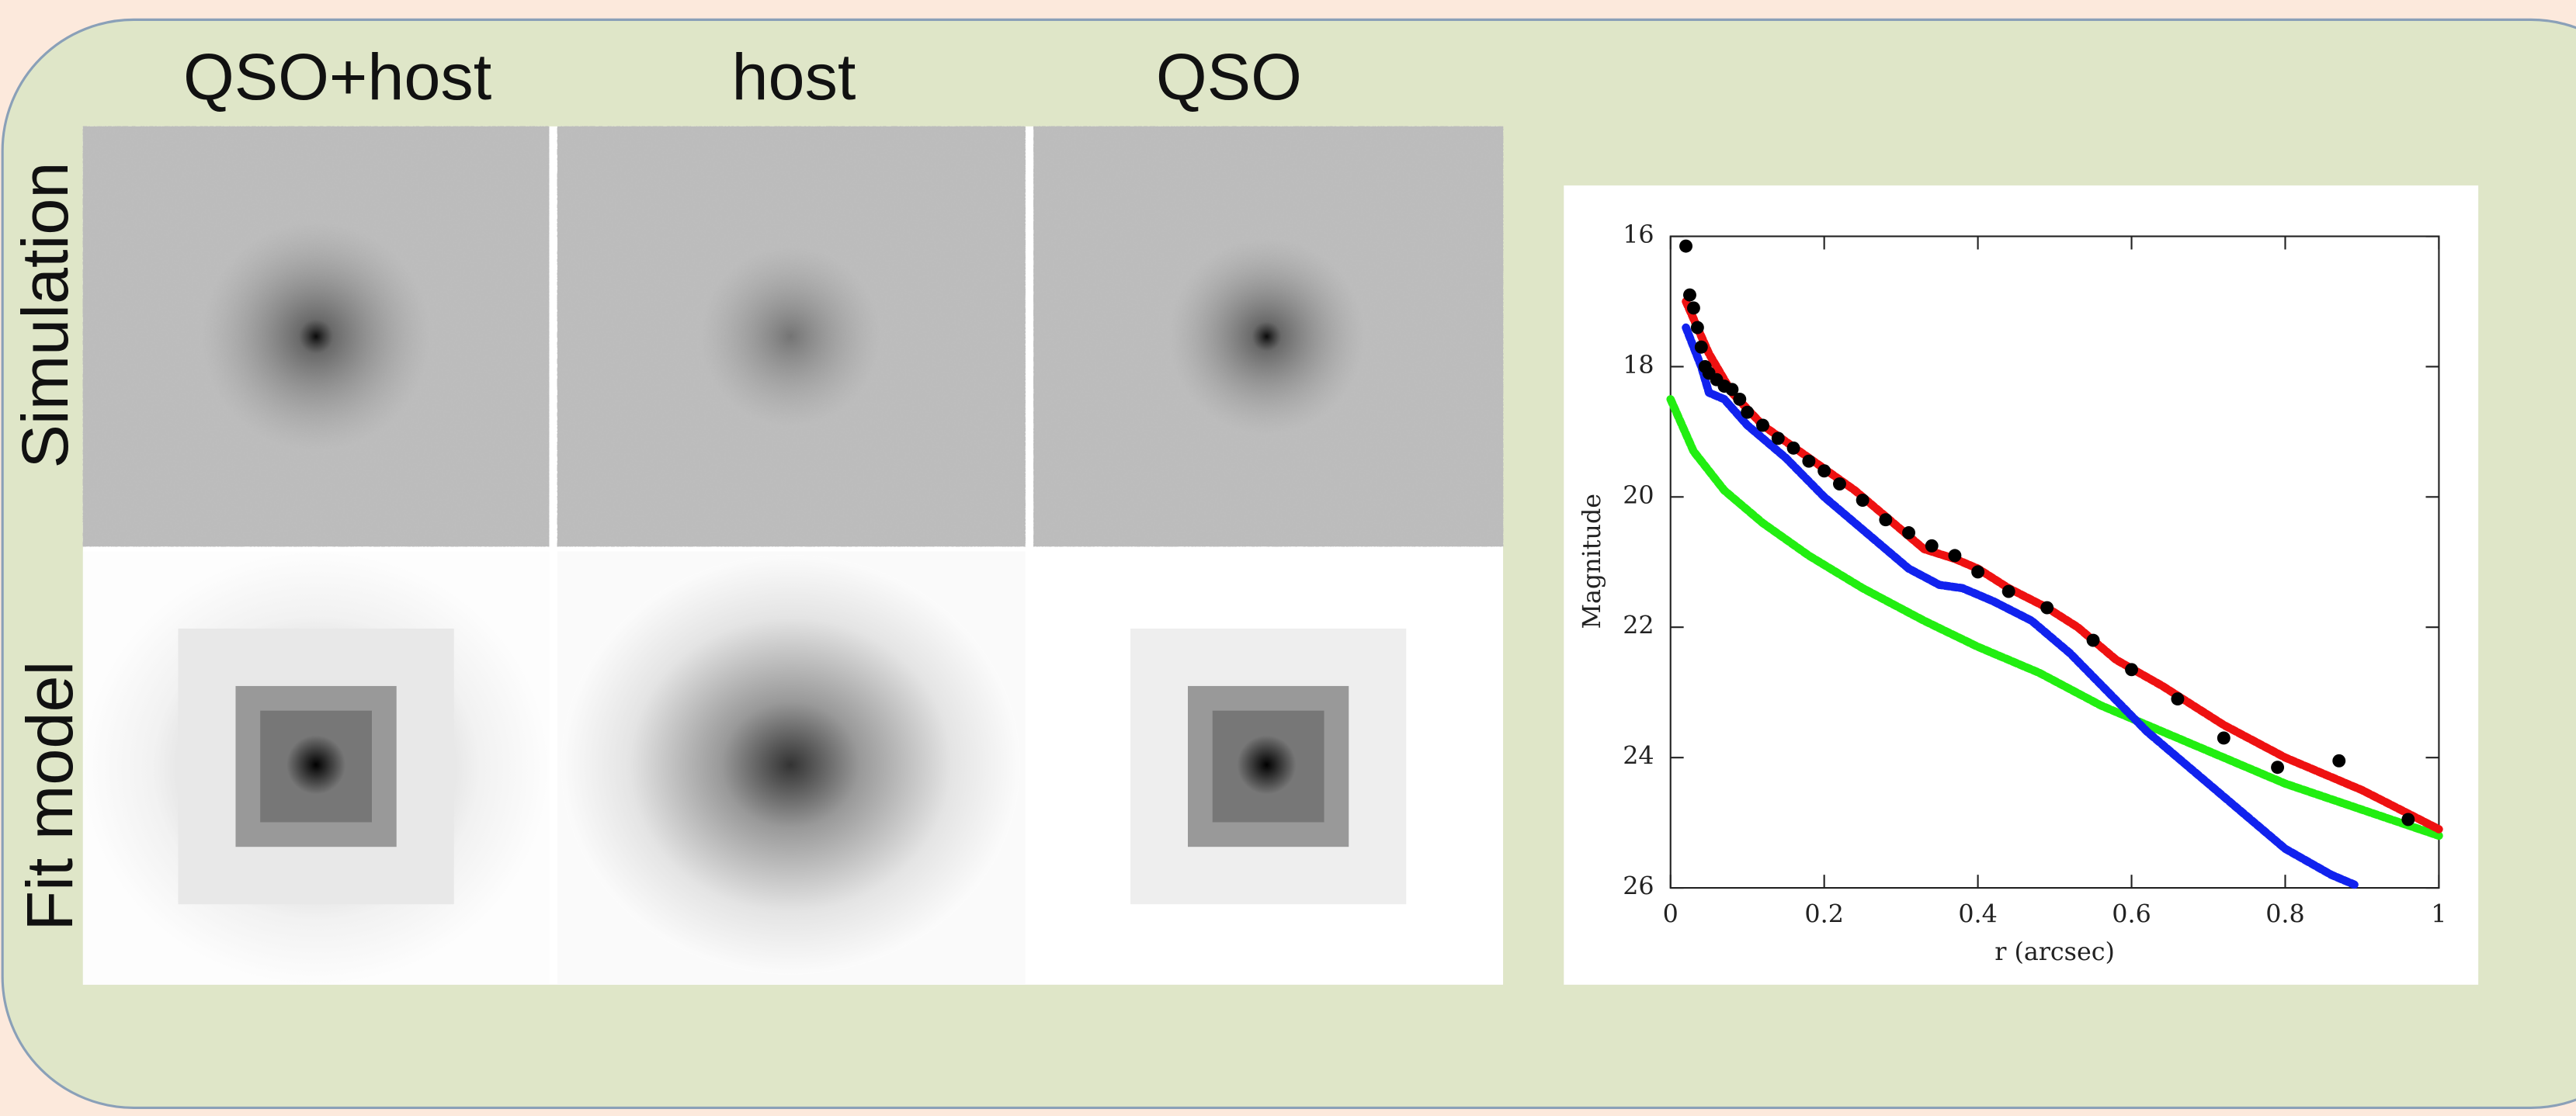  Describe the element at coordinates (1638, 496) in the screenshot. I see `y-tick-label: 20` at that location.